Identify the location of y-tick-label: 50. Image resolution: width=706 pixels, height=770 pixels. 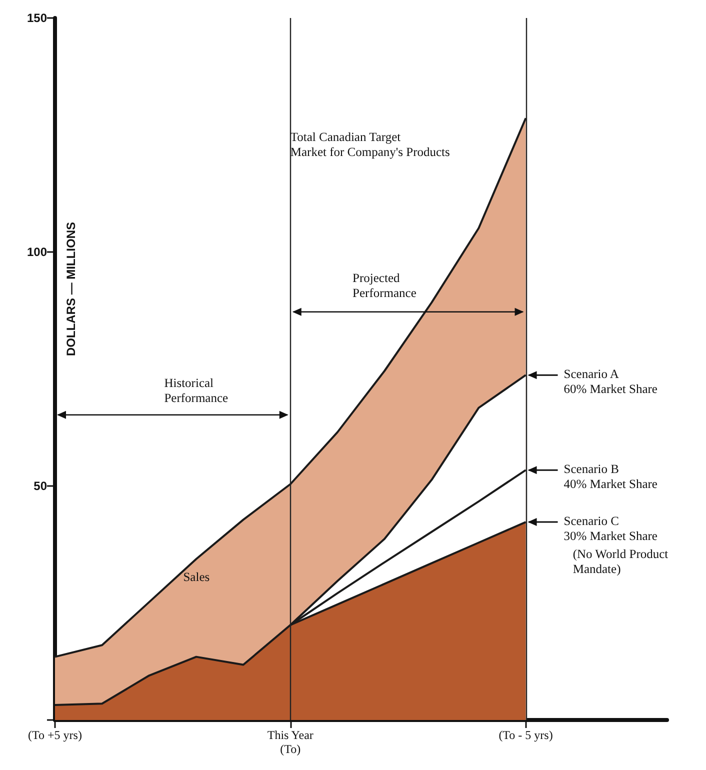
(41, 486).